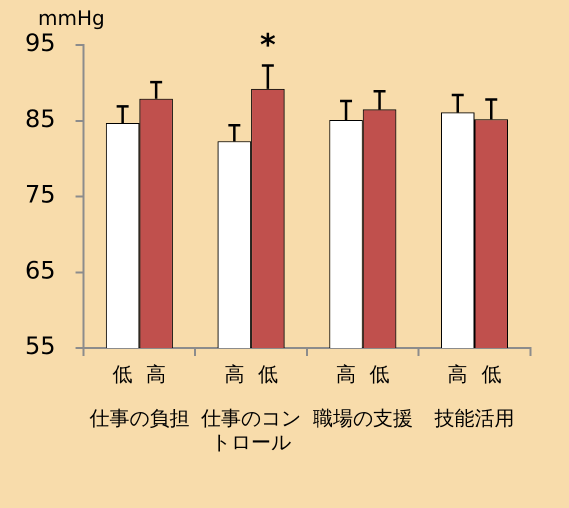  I want to click on x-tick-label: 仕事のコントロール, so click(251, 430).